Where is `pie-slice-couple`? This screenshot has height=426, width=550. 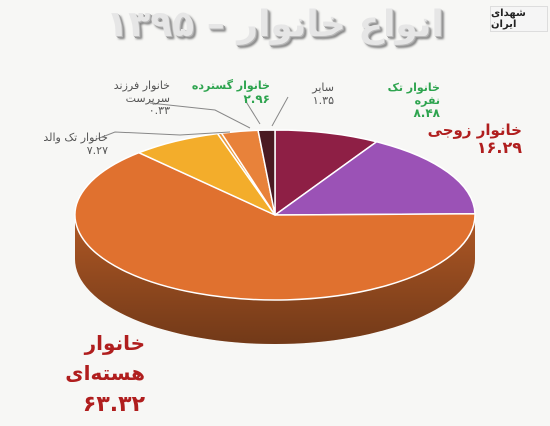
pie-slice-couple is located at coordinates (375, 178).